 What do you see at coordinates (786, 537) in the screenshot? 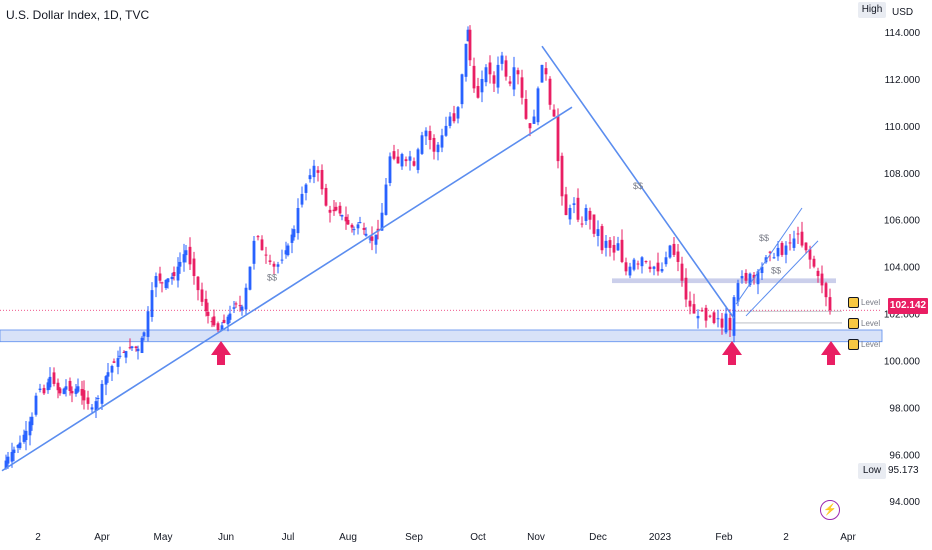
I see `x-tick-label: 2` at bounding box center [786, 537].